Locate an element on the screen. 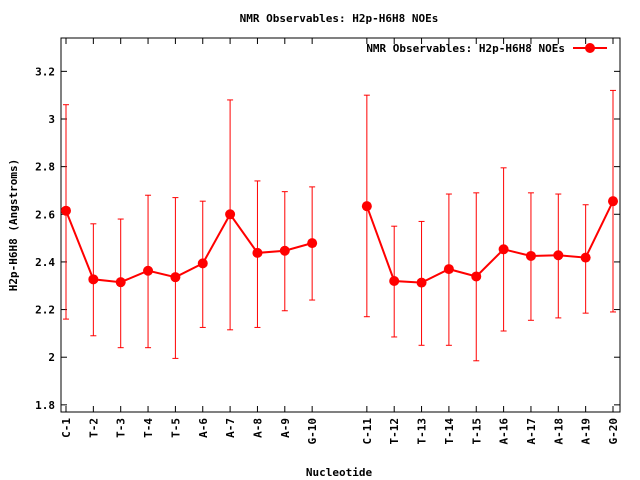 This screenshot has height=480, width=640. y-tick-label: 3 is located at coordinates (51, 119).